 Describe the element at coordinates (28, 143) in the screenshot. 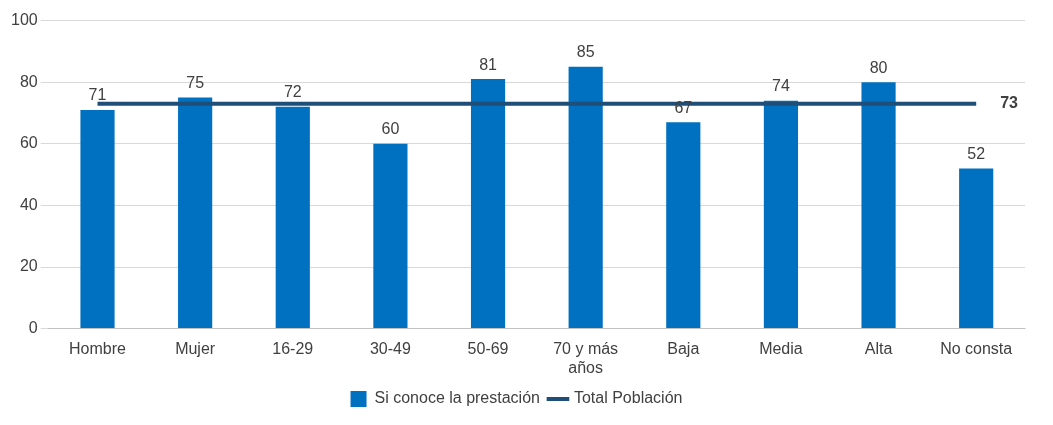

I see `y-tick-label: 60` at that location.